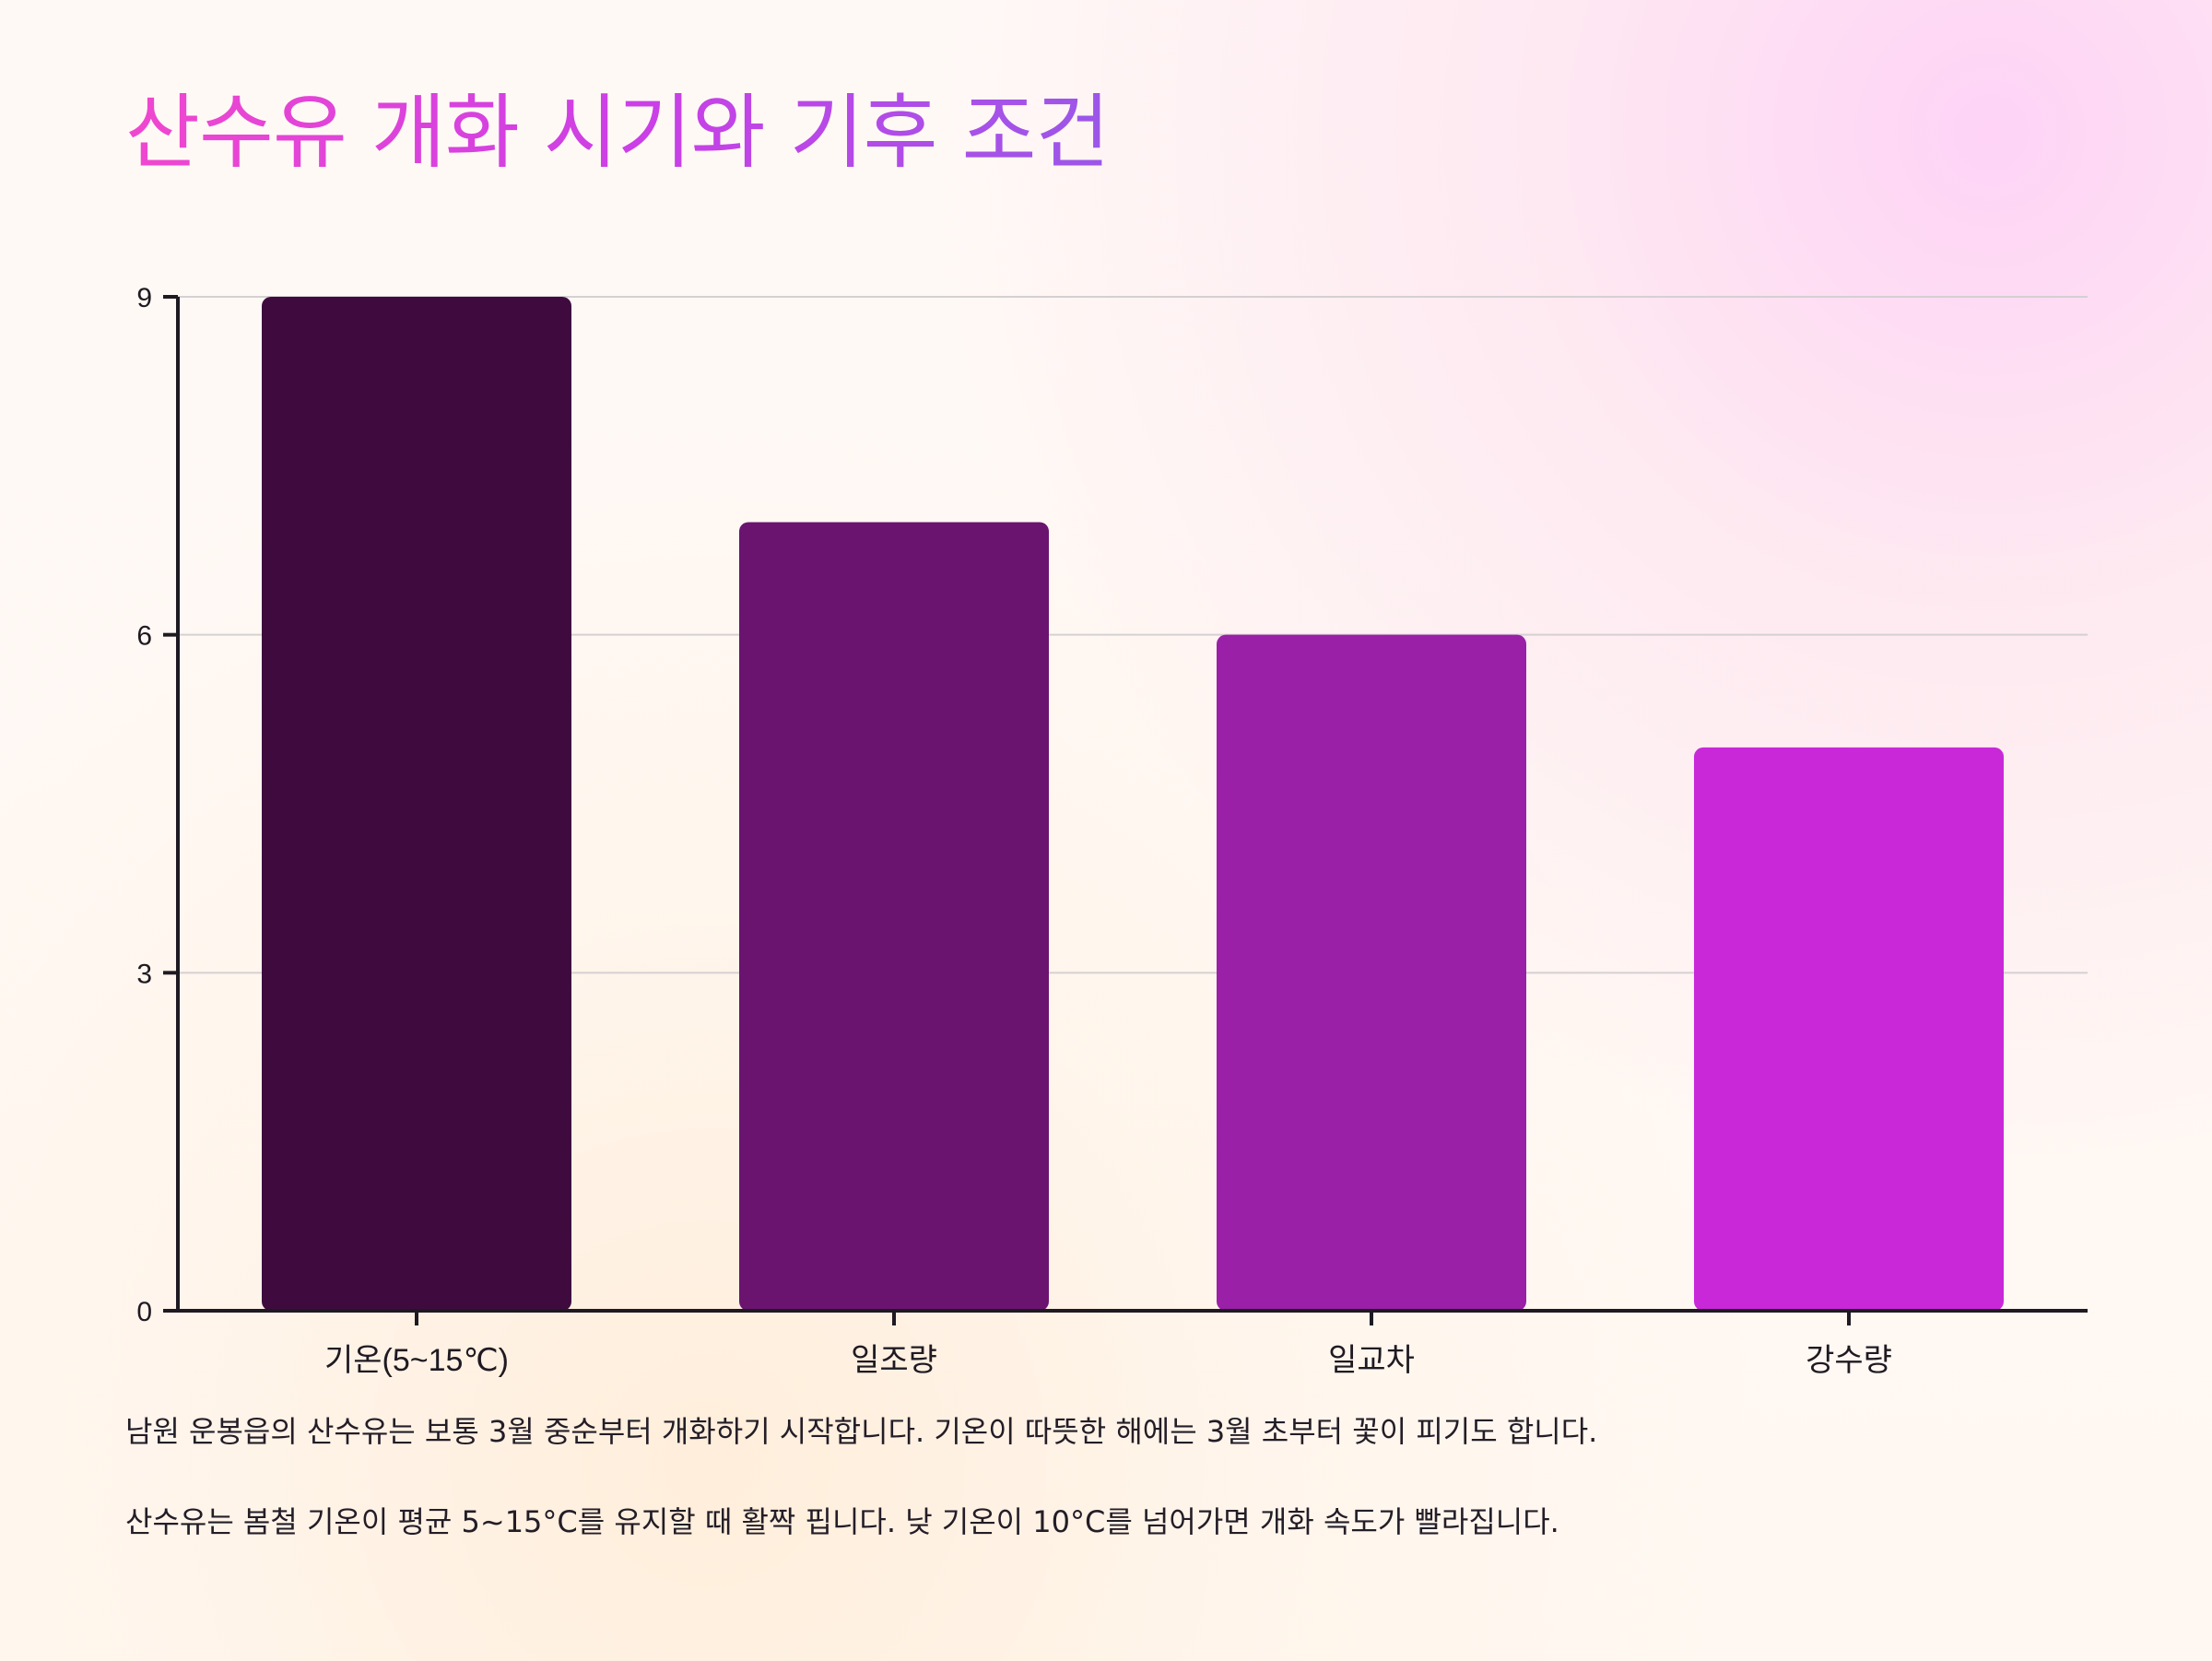  Describe the element at coordinates (144, 974) in the screenshot. I see `y-tick-label-1: 3` at that location.